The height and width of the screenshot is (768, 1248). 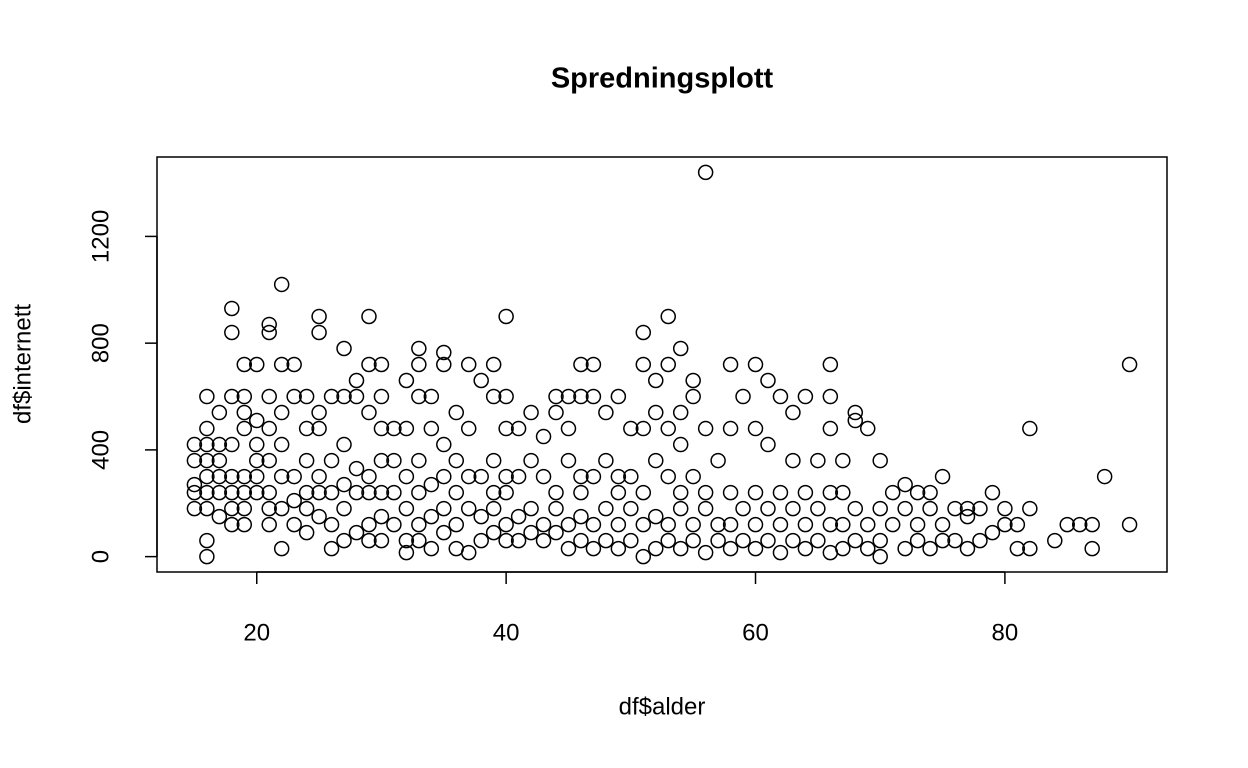 I want to click on x-tick-label: 40, so click(x=506, y=632).